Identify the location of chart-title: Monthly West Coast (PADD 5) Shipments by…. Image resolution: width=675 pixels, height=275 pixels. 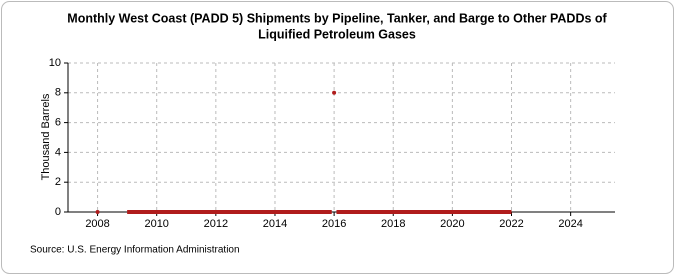
(337, 18).